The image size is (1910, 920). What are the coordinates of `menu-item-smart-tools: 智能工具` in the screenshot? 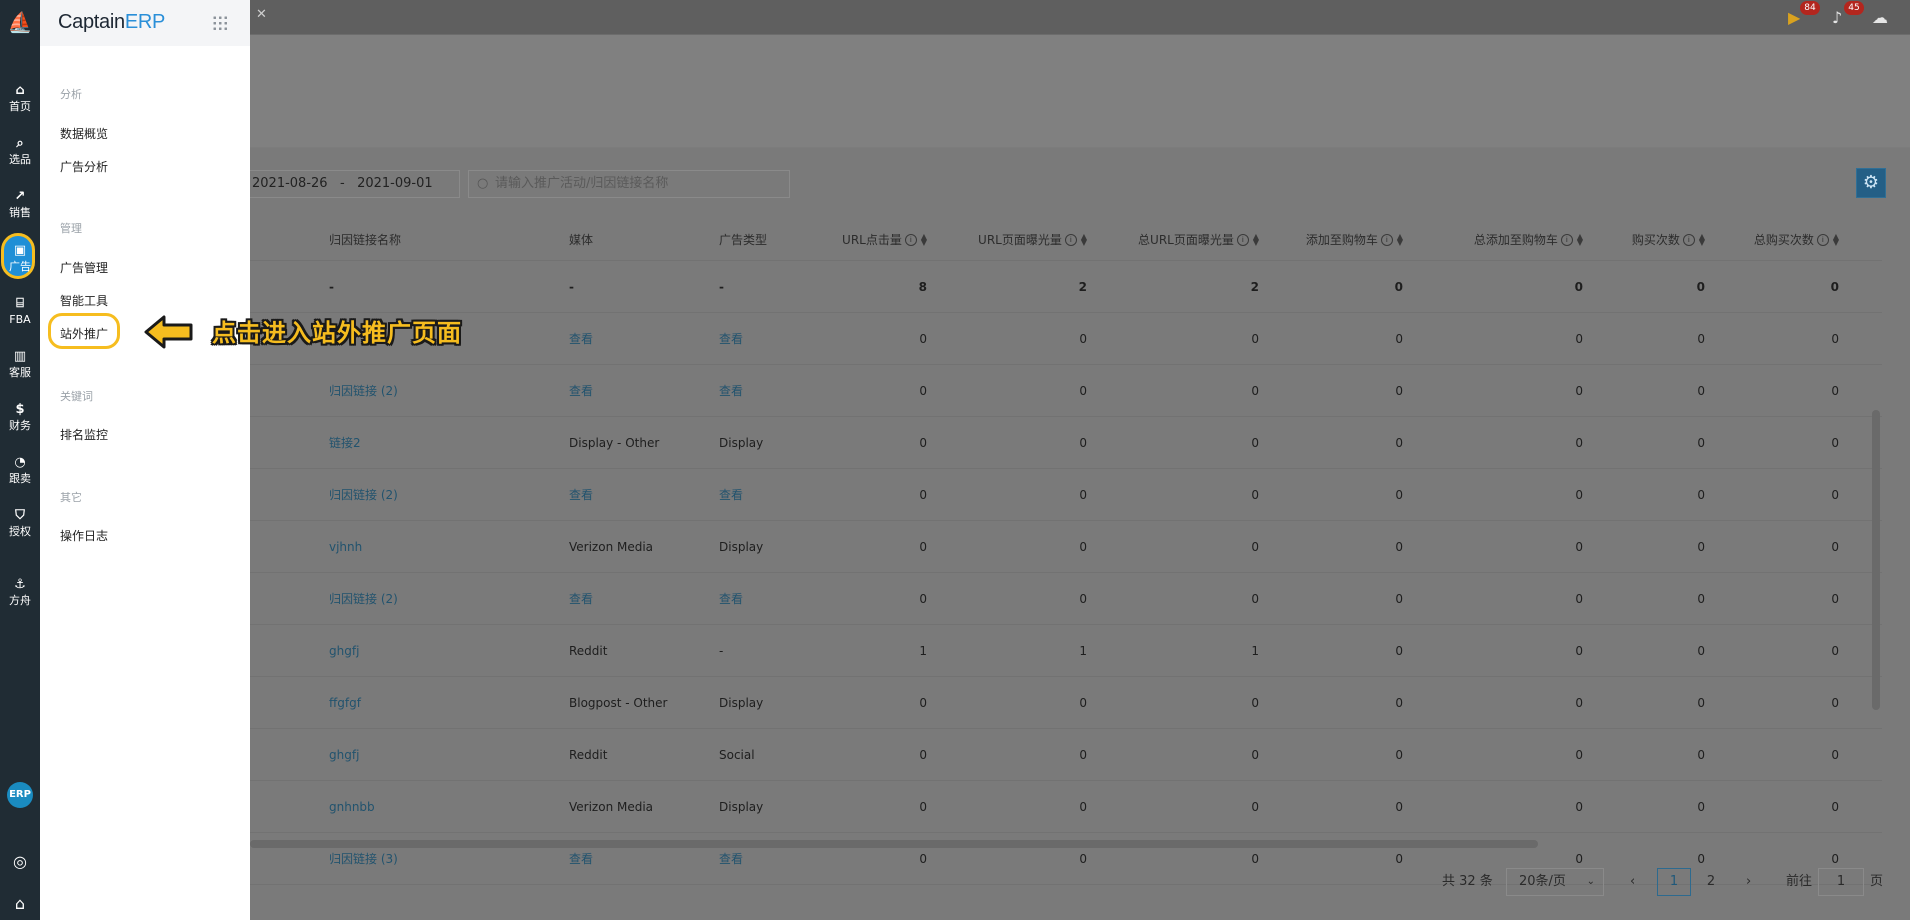 It's located at (84, 301).